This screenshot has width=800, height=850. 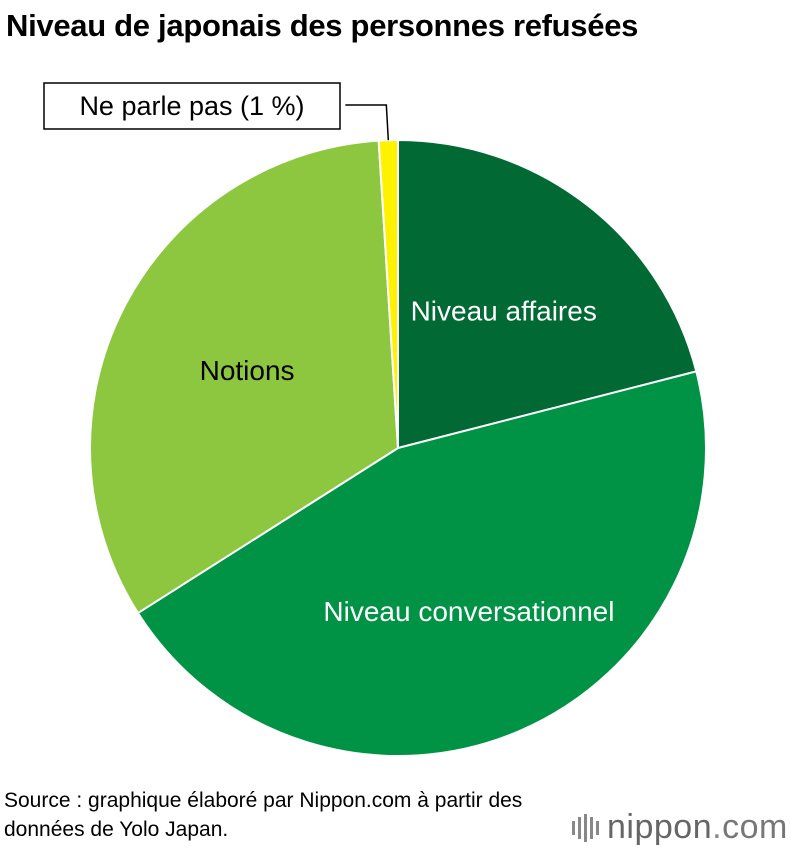 What do you see at coordinates (585, 827) in the screenshot?
I see `logo-bars-icon` at bounding box center [585, 827].